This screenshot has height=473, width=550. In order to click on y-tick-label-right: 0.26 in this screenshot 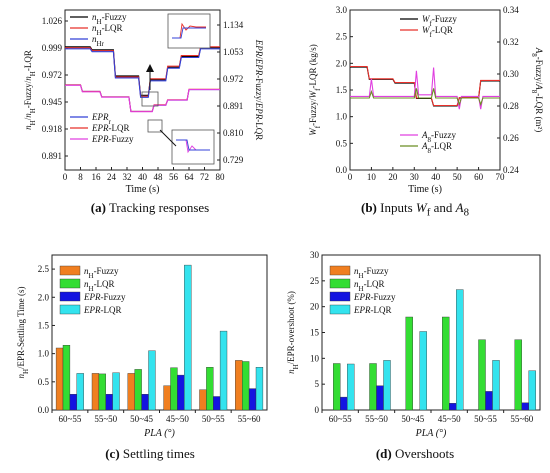, I will do `click(511, 138)`.